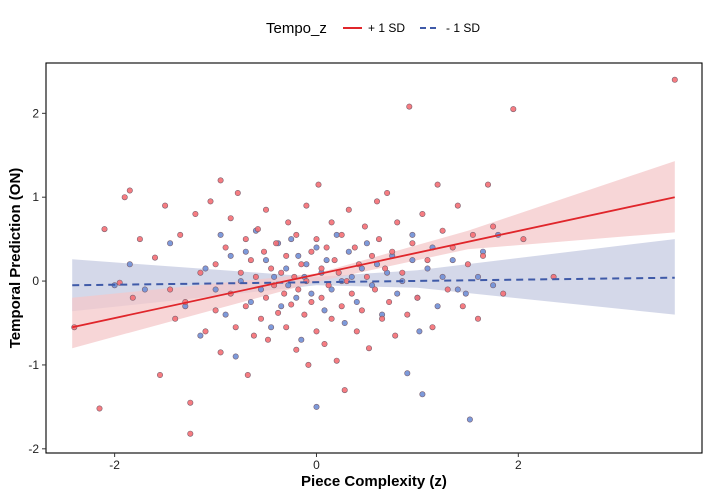 The height and width of the screenshot is (498, 712). I want to click on legend: Tempo_z + 1 SD - 1 SD, so click(373, 28).